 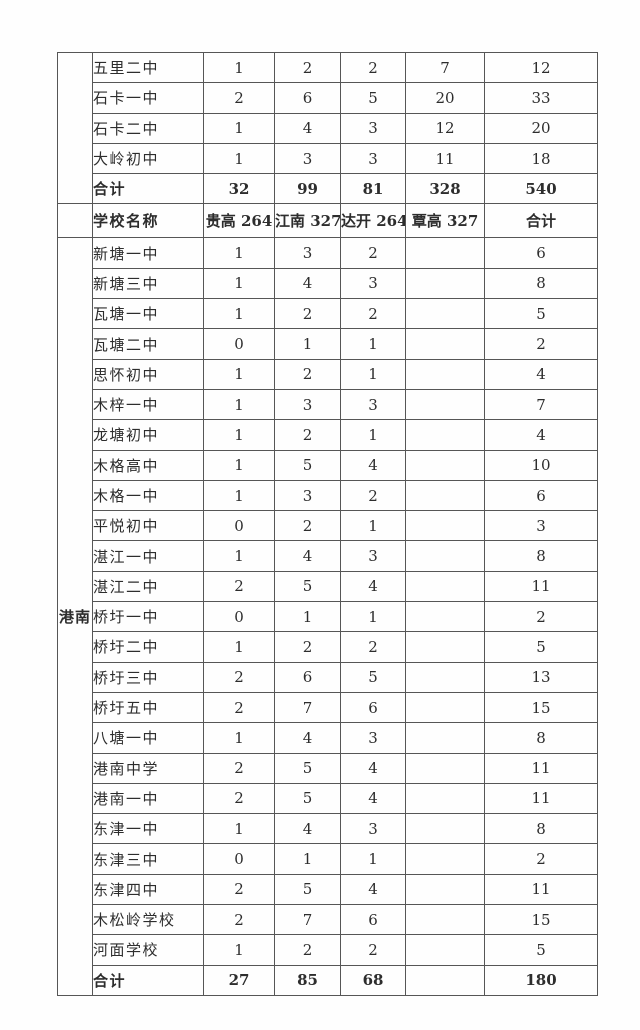 I want to click on total-value-cell: 68, so click(x=373, y=980).